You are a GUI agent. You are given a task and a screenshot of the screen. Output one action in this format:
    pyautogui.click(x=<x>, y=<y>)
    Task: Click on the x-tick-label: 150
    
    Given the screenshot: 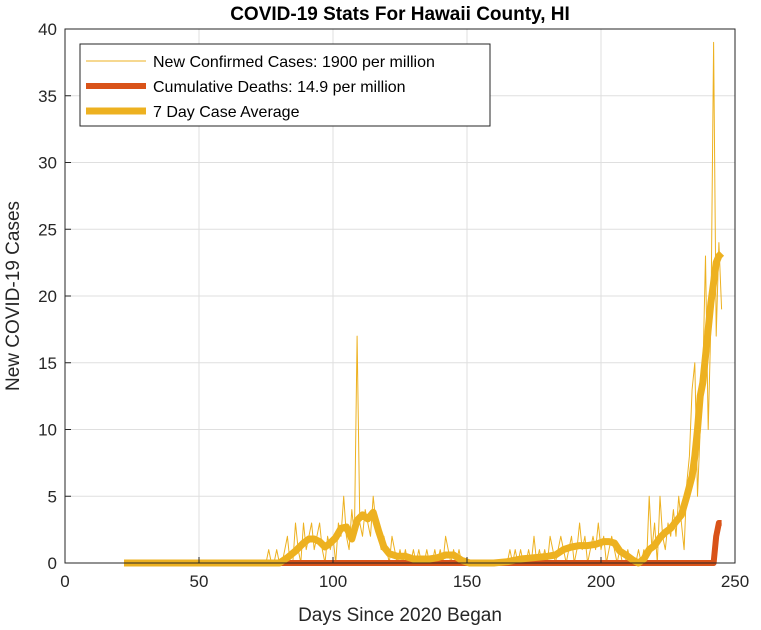 What is the action you would take?
    pyautogui.click(x=467, y=581)
    